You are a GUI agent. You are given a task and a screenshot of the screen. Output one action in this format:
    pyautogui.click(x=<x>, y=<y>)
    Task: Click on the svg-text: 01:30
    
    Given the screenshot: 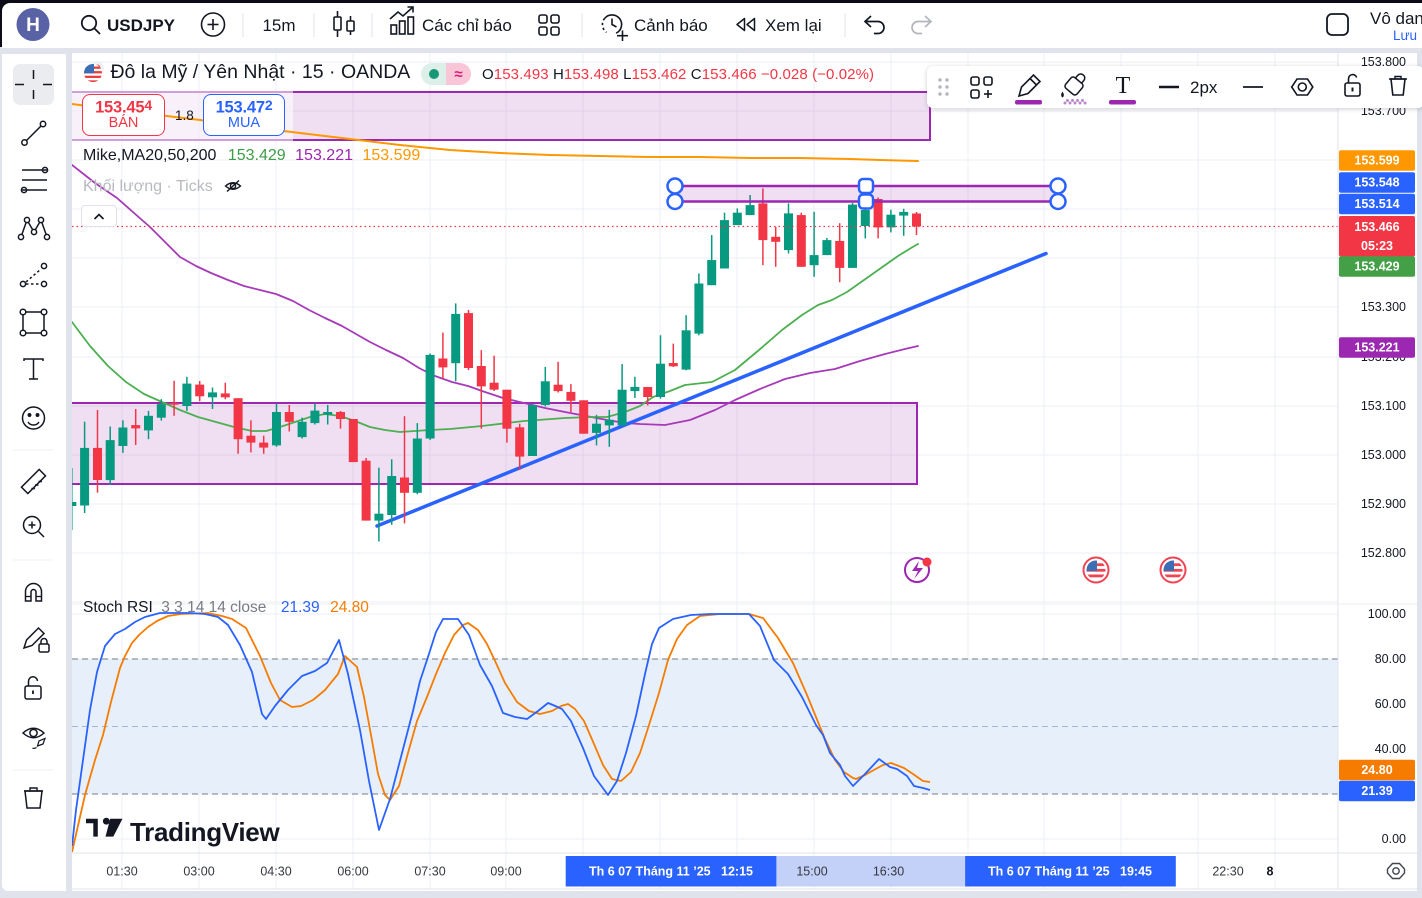 What is the action you would take?
    pyautogui.click(x=121, y=872)
    